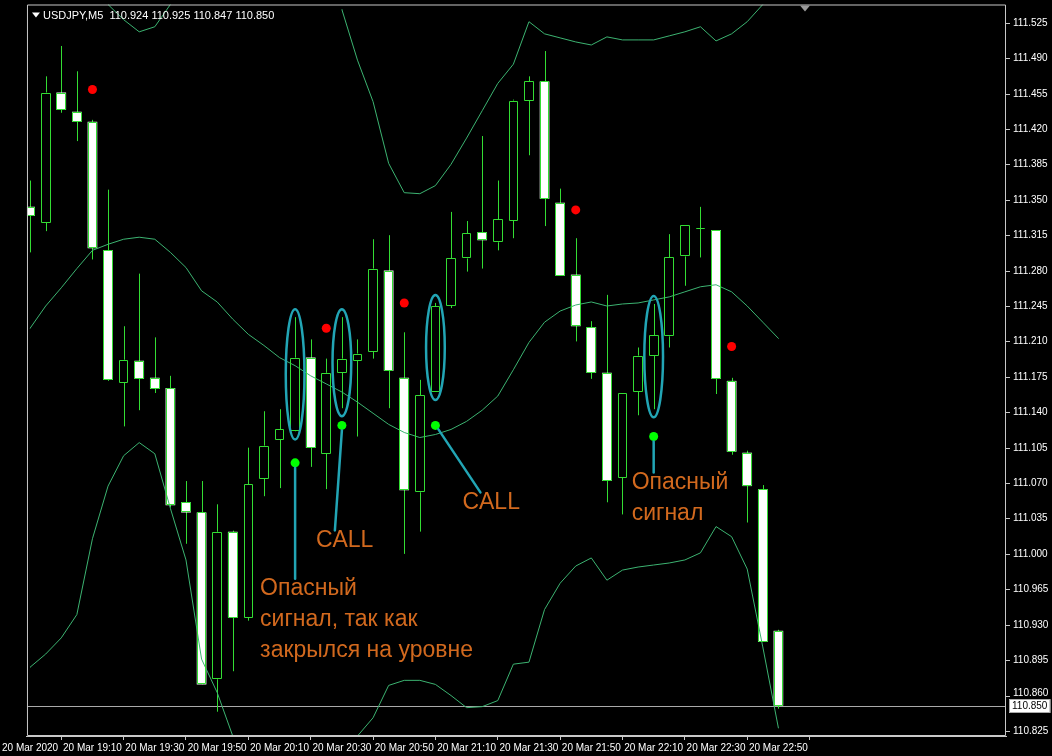 Image resolution: width=1052 pixels, height=756 pixels. Describe the element at coordinates (1031, 340) in the screenshot. I see `y-tick-label: 111.210` at that location.